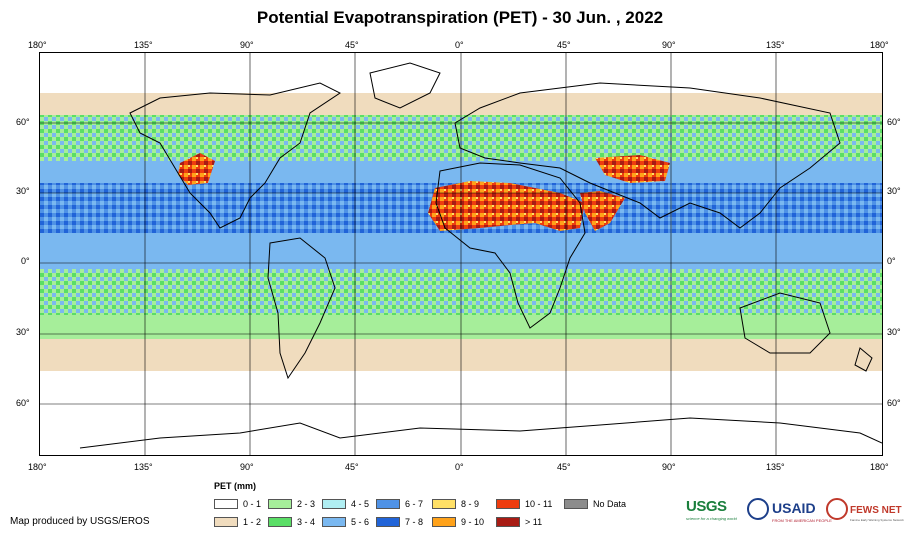 This screenshot has height=539, width=920. What do you see at coordinates (480, 433) in the screenshot?
I see `coast-antarctica` at bounding box center [480, 433].